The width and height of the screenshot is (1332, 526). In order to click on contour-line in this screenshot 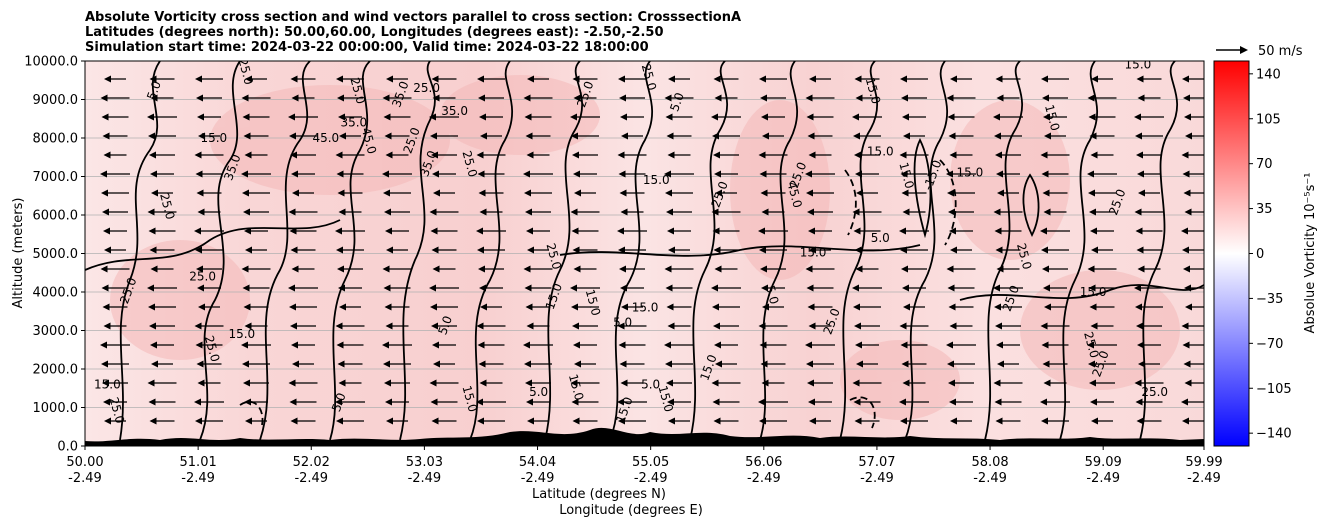, I will do `click(140, 251)`.